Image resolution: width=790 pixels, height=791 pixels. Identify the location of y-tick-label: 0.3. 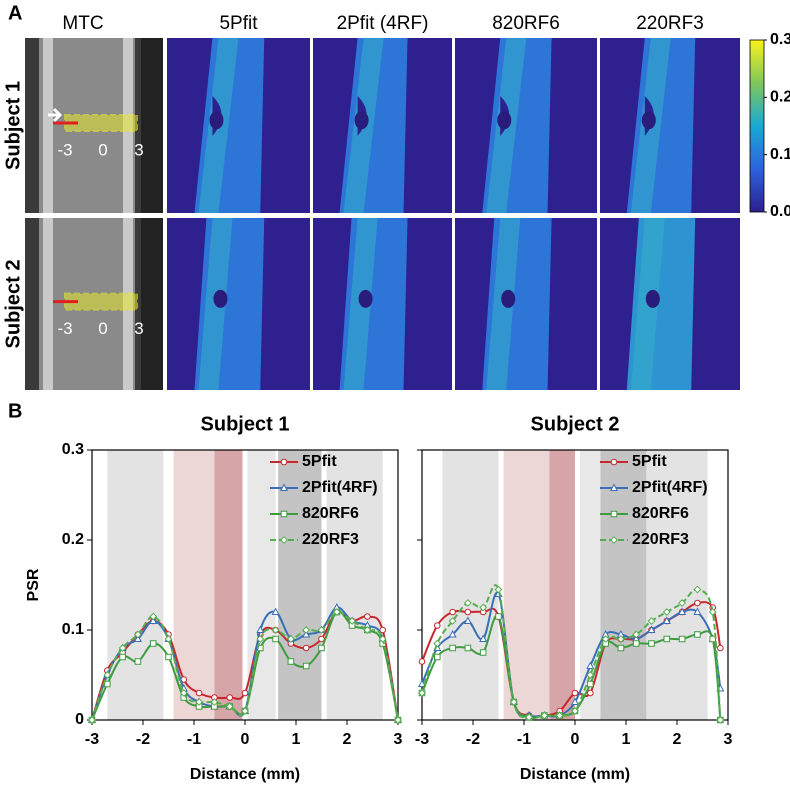
(73, 449).